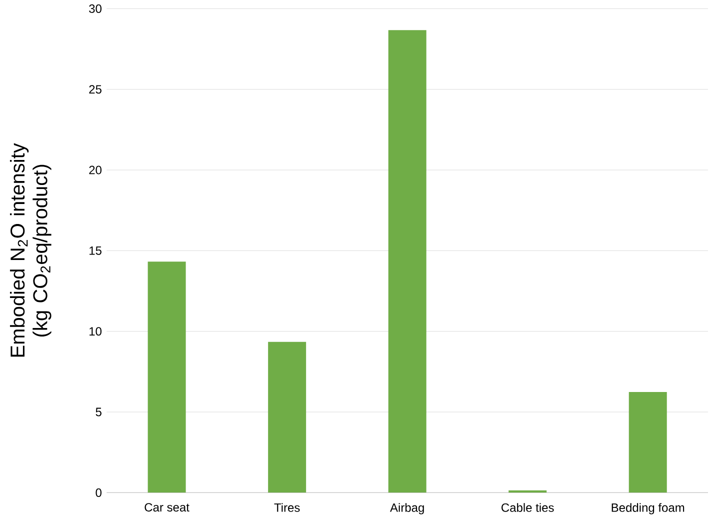  I want to click on y-tick-label: 5, so click(99, 412).